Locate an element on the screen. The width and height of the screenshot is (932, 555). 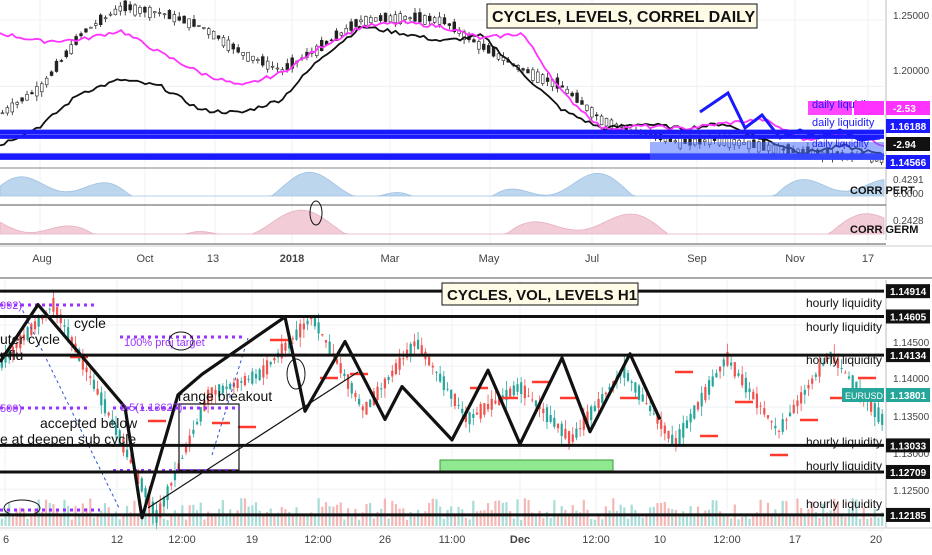
liquidity-label: hourly liquidity is located at coordinates (844, 327).